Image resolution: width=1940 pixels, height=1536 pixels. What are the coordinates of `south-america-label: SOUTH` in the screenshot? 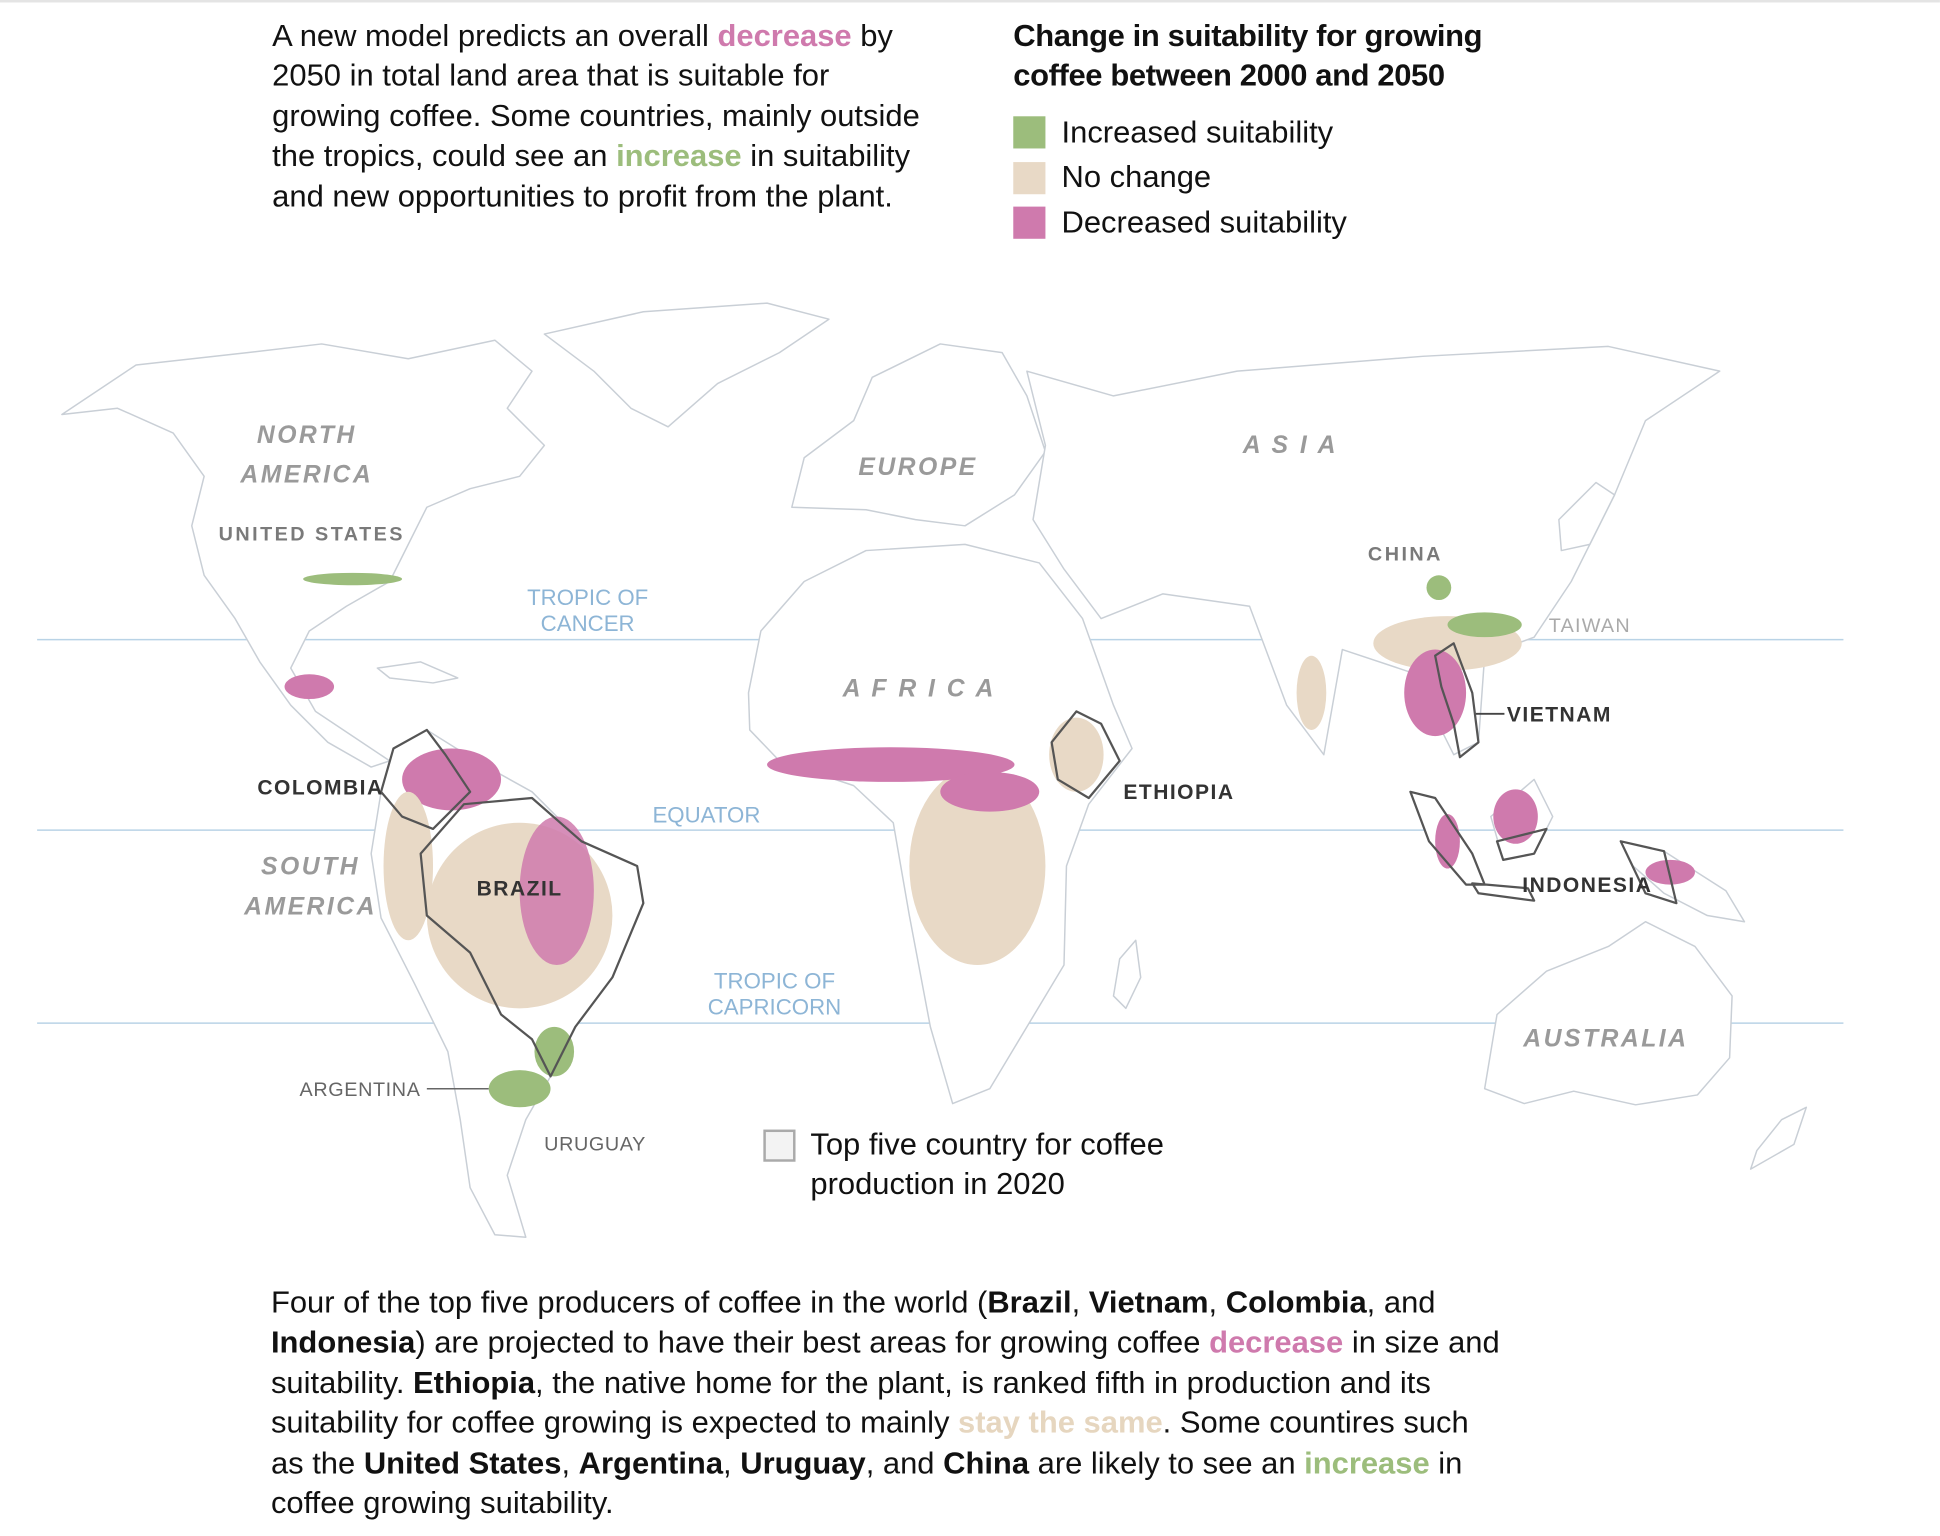 It's located at (310, 867).